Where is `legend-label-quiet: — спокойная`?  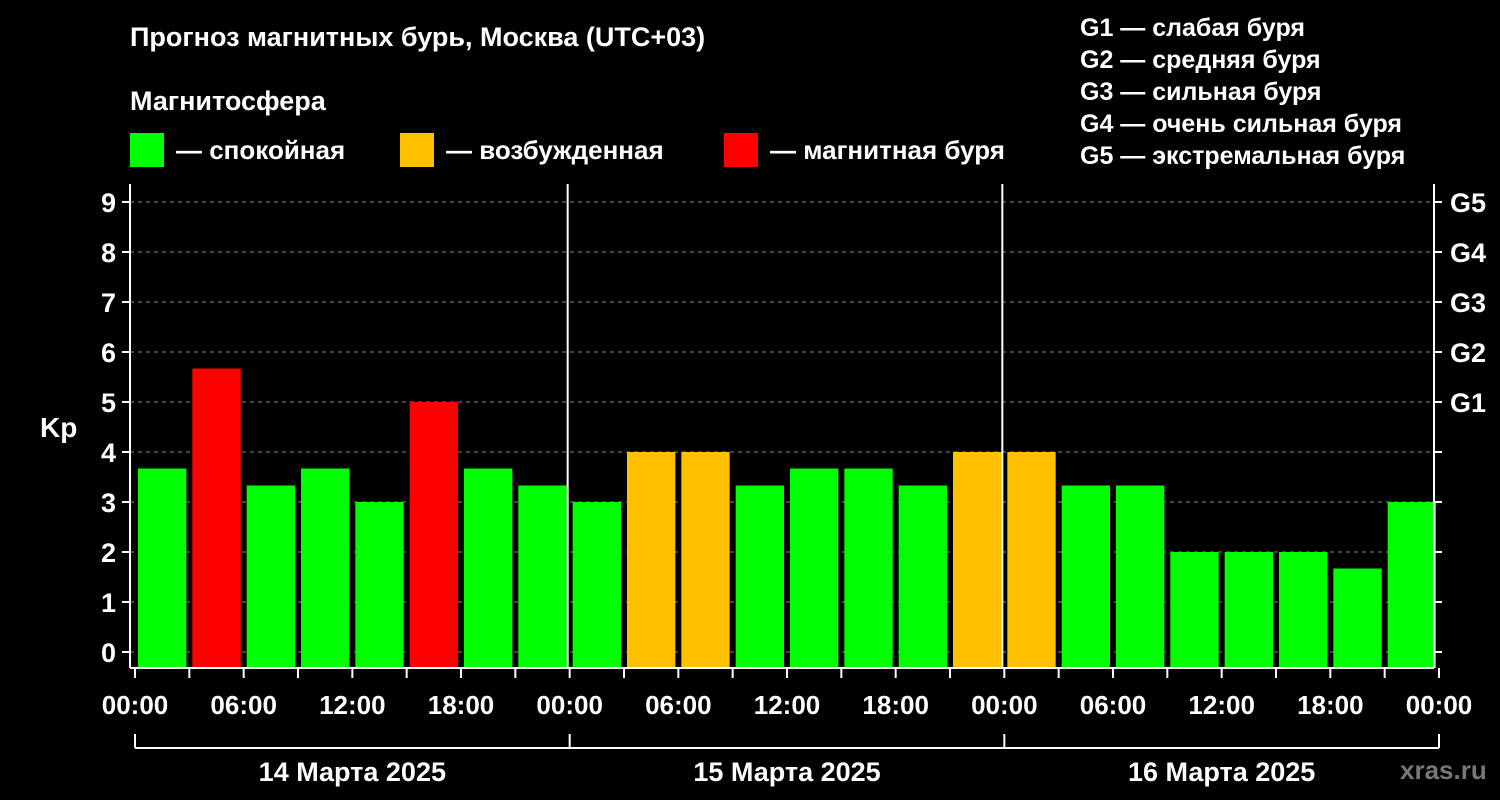
legend-label-quiet: — спокойная is located at coordinates (261, 149).